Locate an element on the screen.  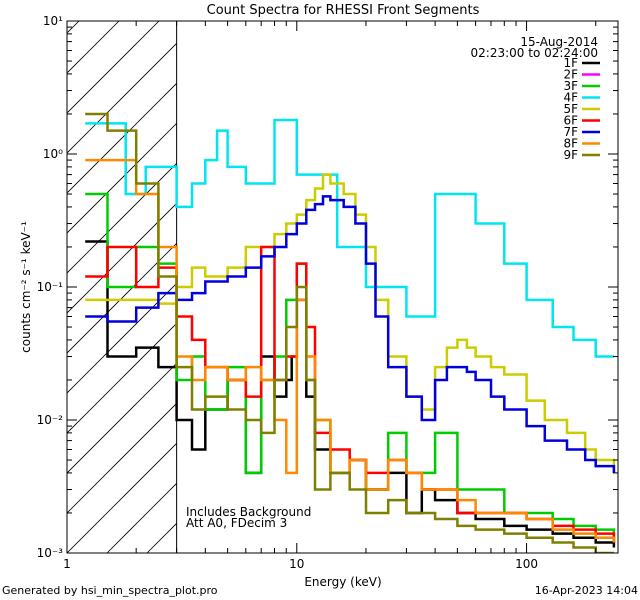
footer-generated-by: Generated by hsi_min_spectra_plot.pro is located at coordinates (110, 590).